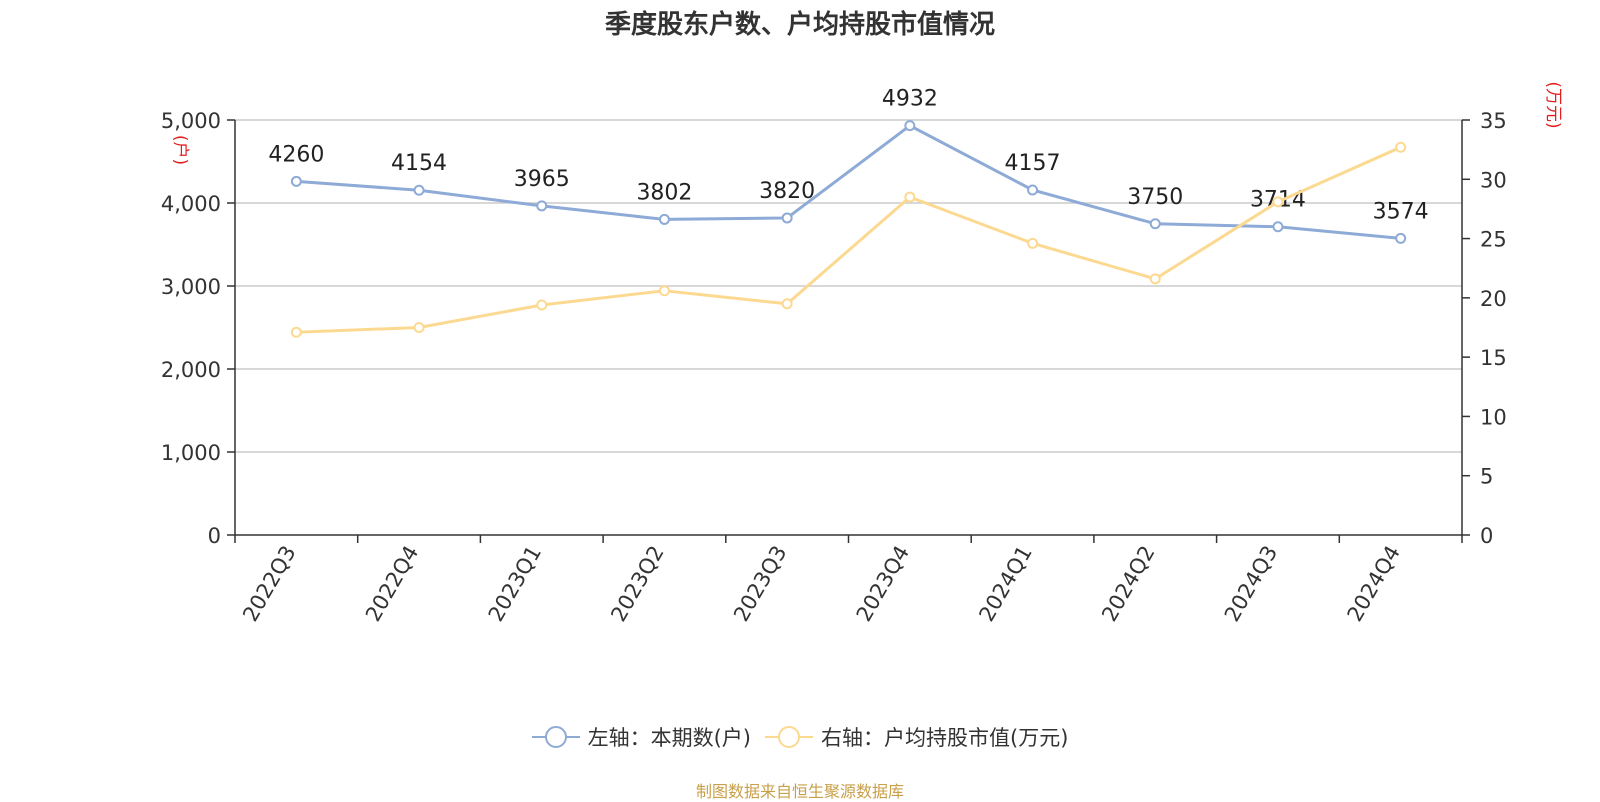  I want to click on data-label: 3802, so click(664, 192).